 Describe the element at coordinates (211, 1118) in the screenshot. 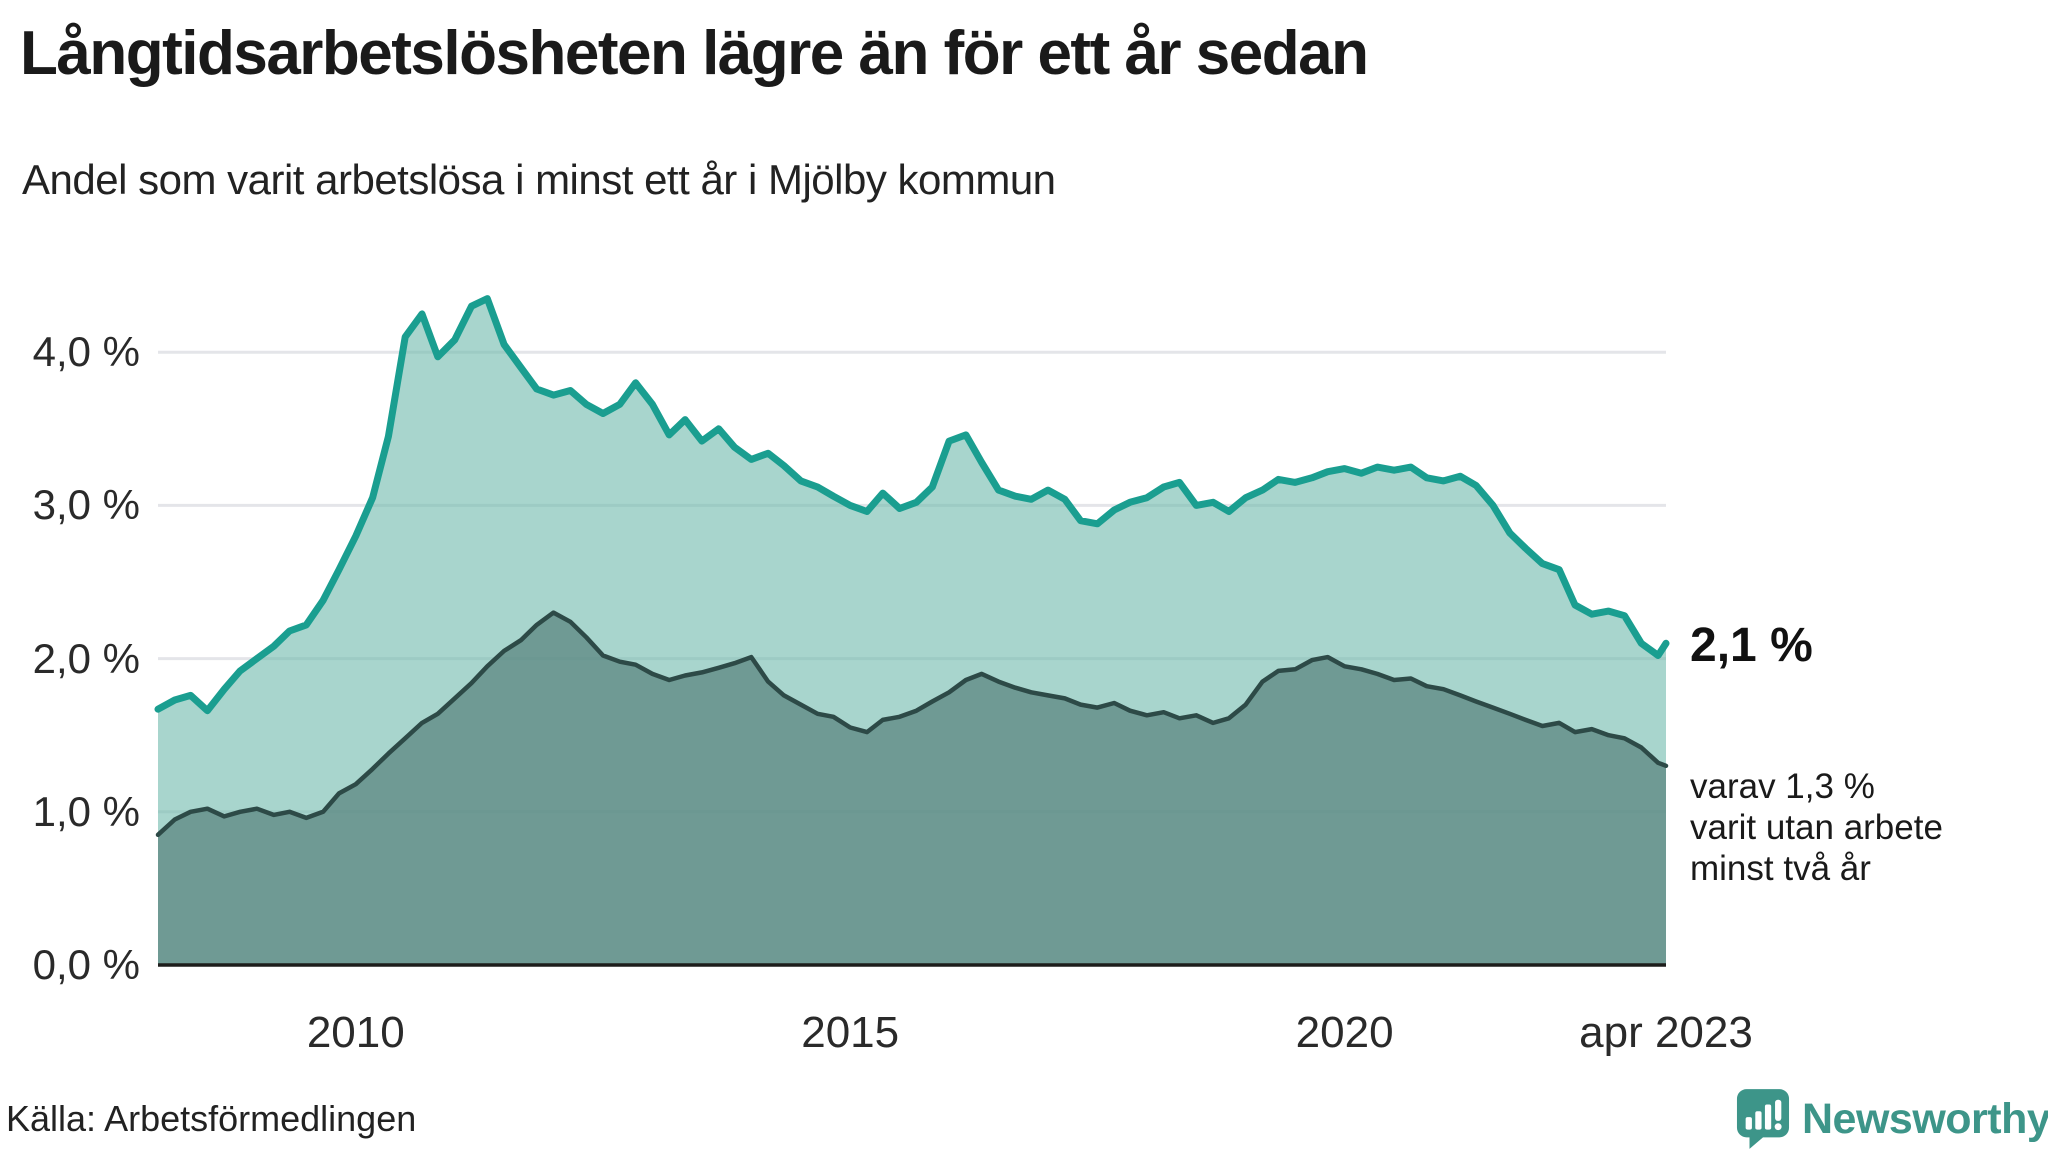

I see `source-note: Källa: Arbetsförmedlingen` at that location.